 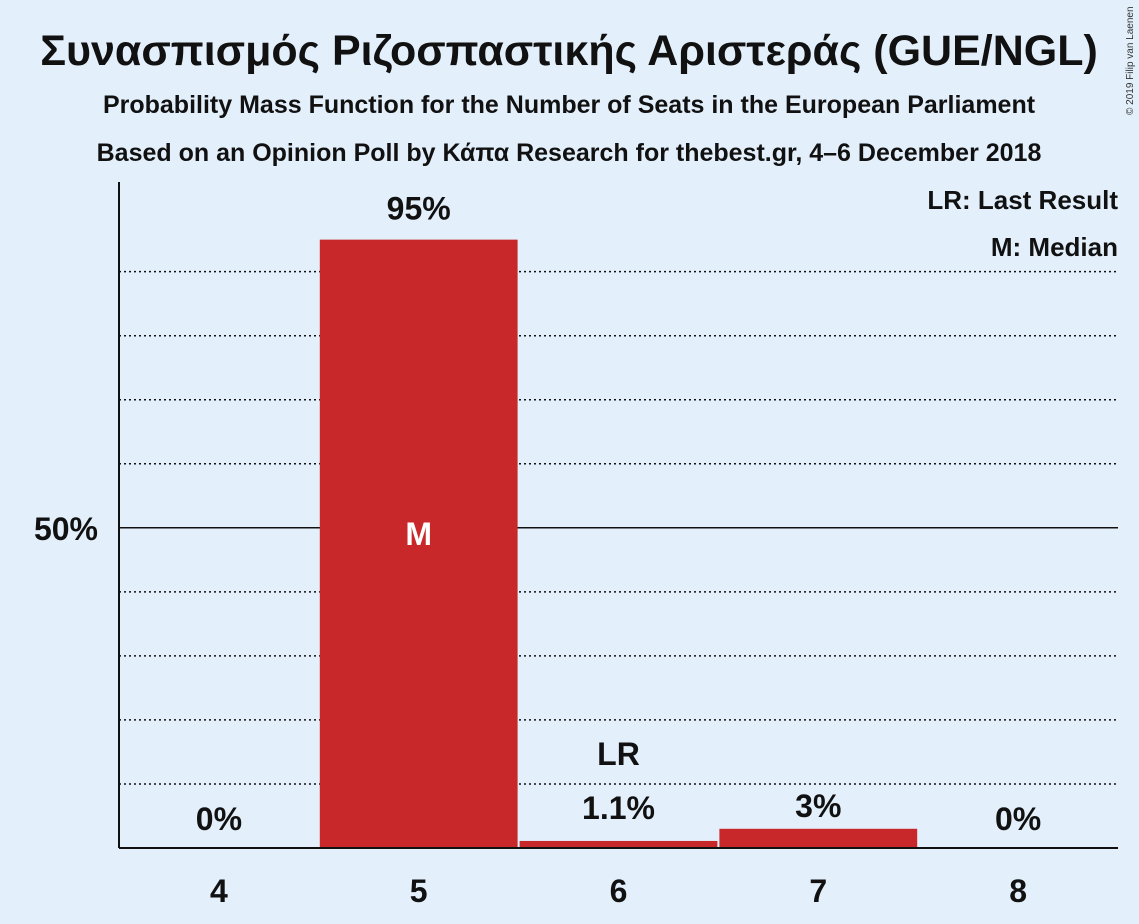 I want to click on value-label-8: 0%, so click(x=1018, y=819).